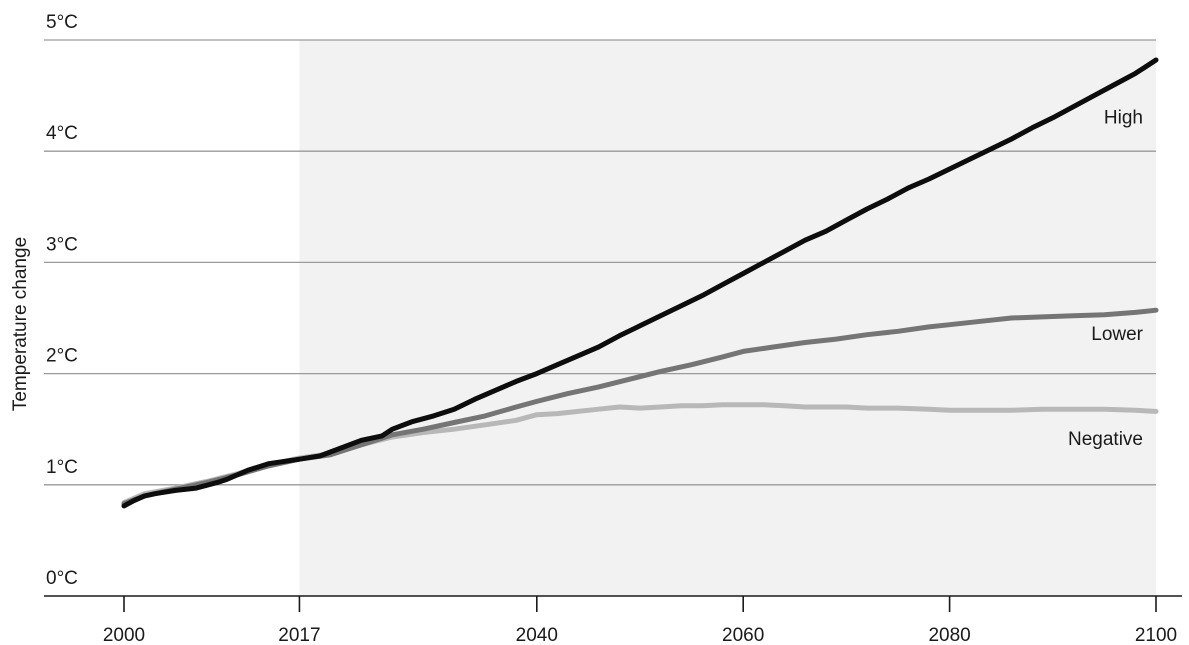 The width and height of the screenshot is (1189, 645). What do you see at coordinates (537, 635) in the screenshot?
I see `x-tick-label: 2040` at bounding box center [537, 635].